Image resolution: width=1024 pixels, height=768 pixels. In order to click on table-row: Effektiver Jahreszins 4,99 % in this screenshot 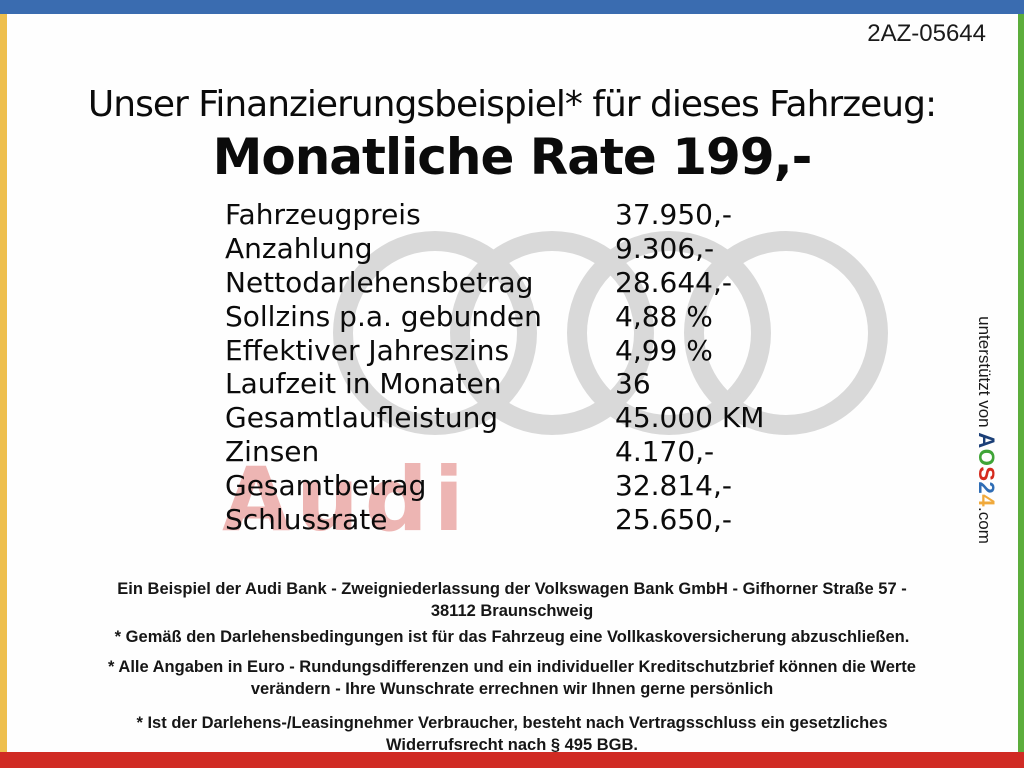, I will do `click(494, 350)`.